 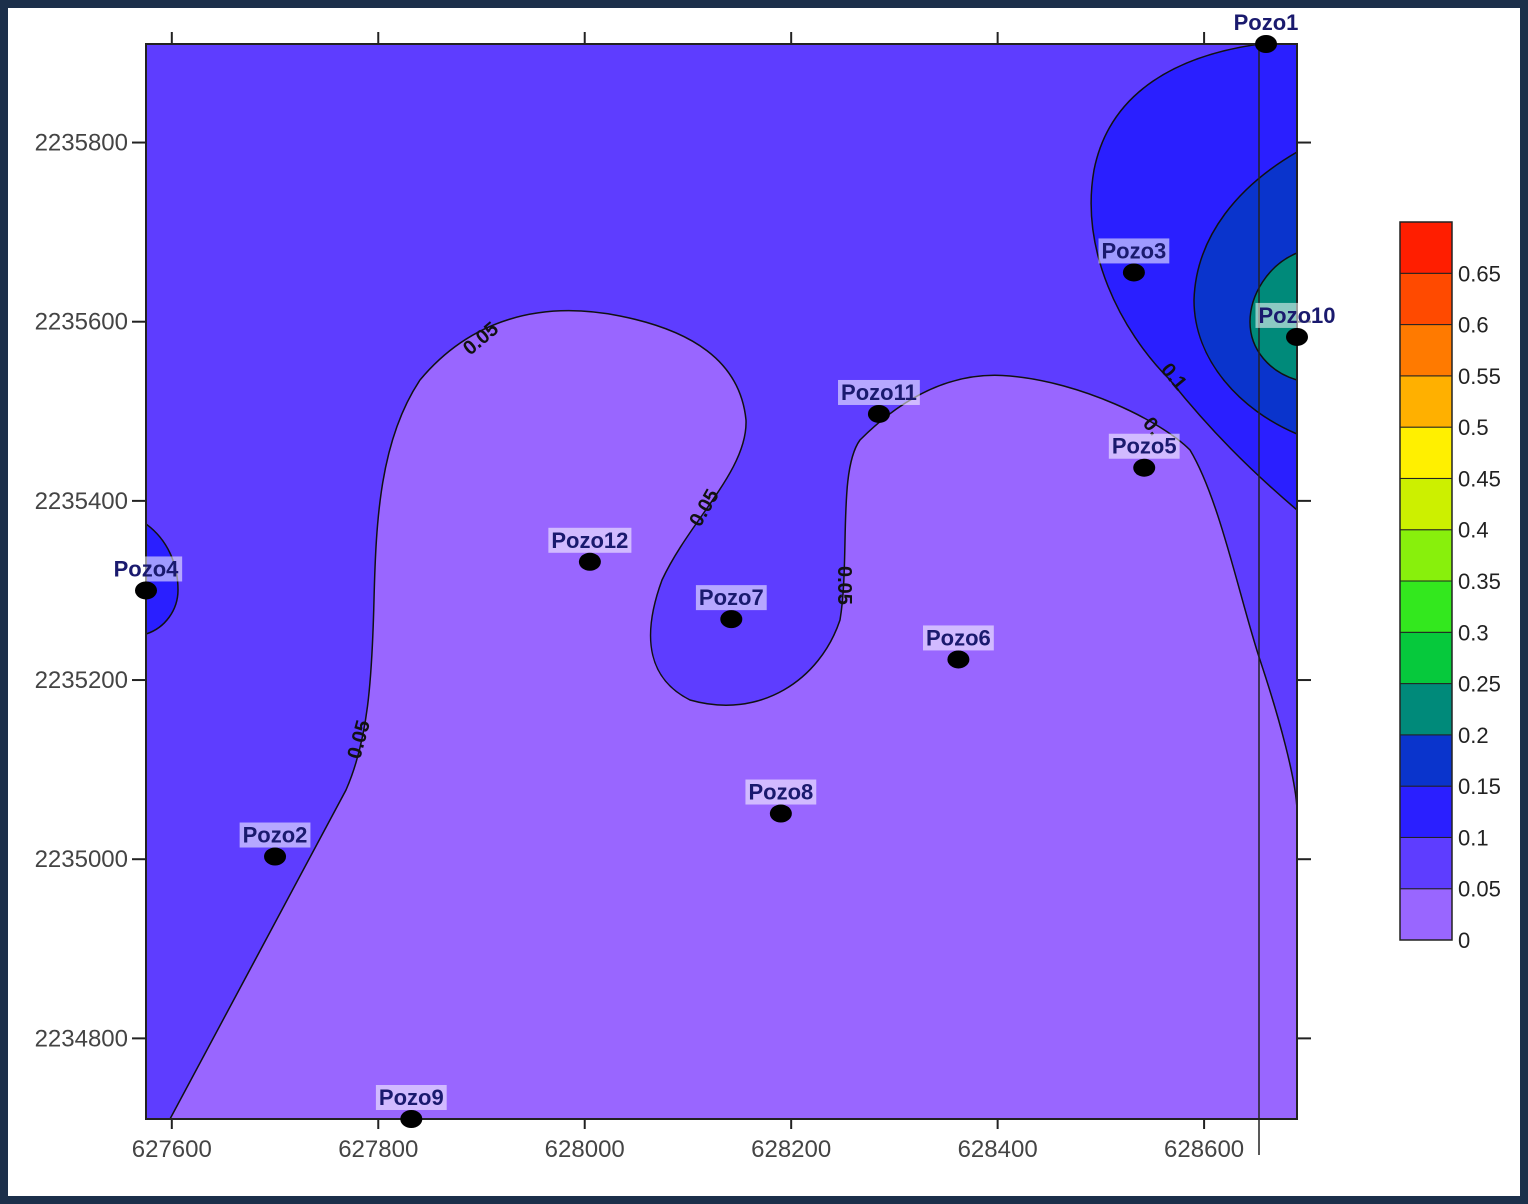 I want to click on well-label: Pozo11, so click(x=879, y=392).